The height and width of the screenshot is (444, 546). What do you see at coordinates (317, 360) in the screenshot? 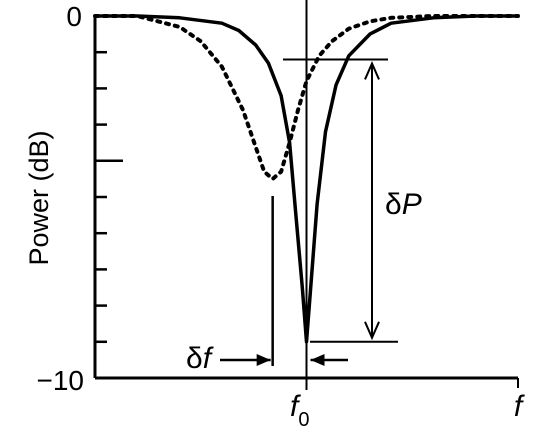
I see `delta-f-right-arrowhead` at bounding box center [317, 360].